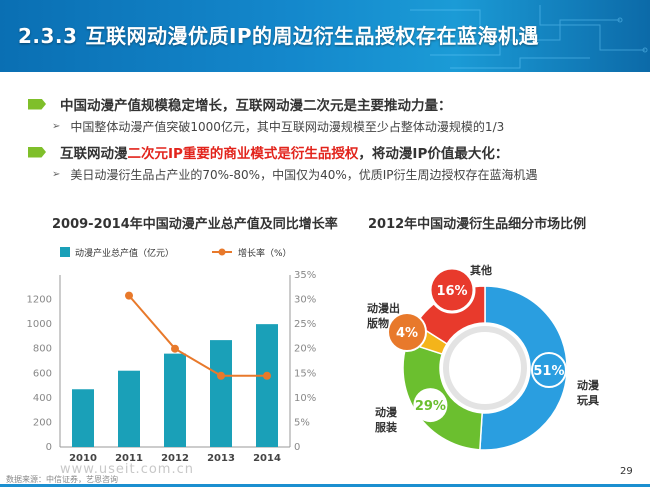 The height and width of the screenshot is (487, 650). I want to click on y-right-tick-label: 30%, so click(305, 300).